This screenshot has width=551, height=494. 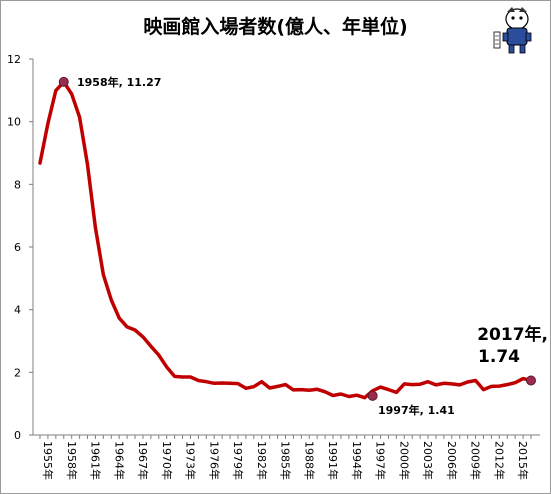 I want to click on x-tick-label: 1970年, so click(x=167, y=460).